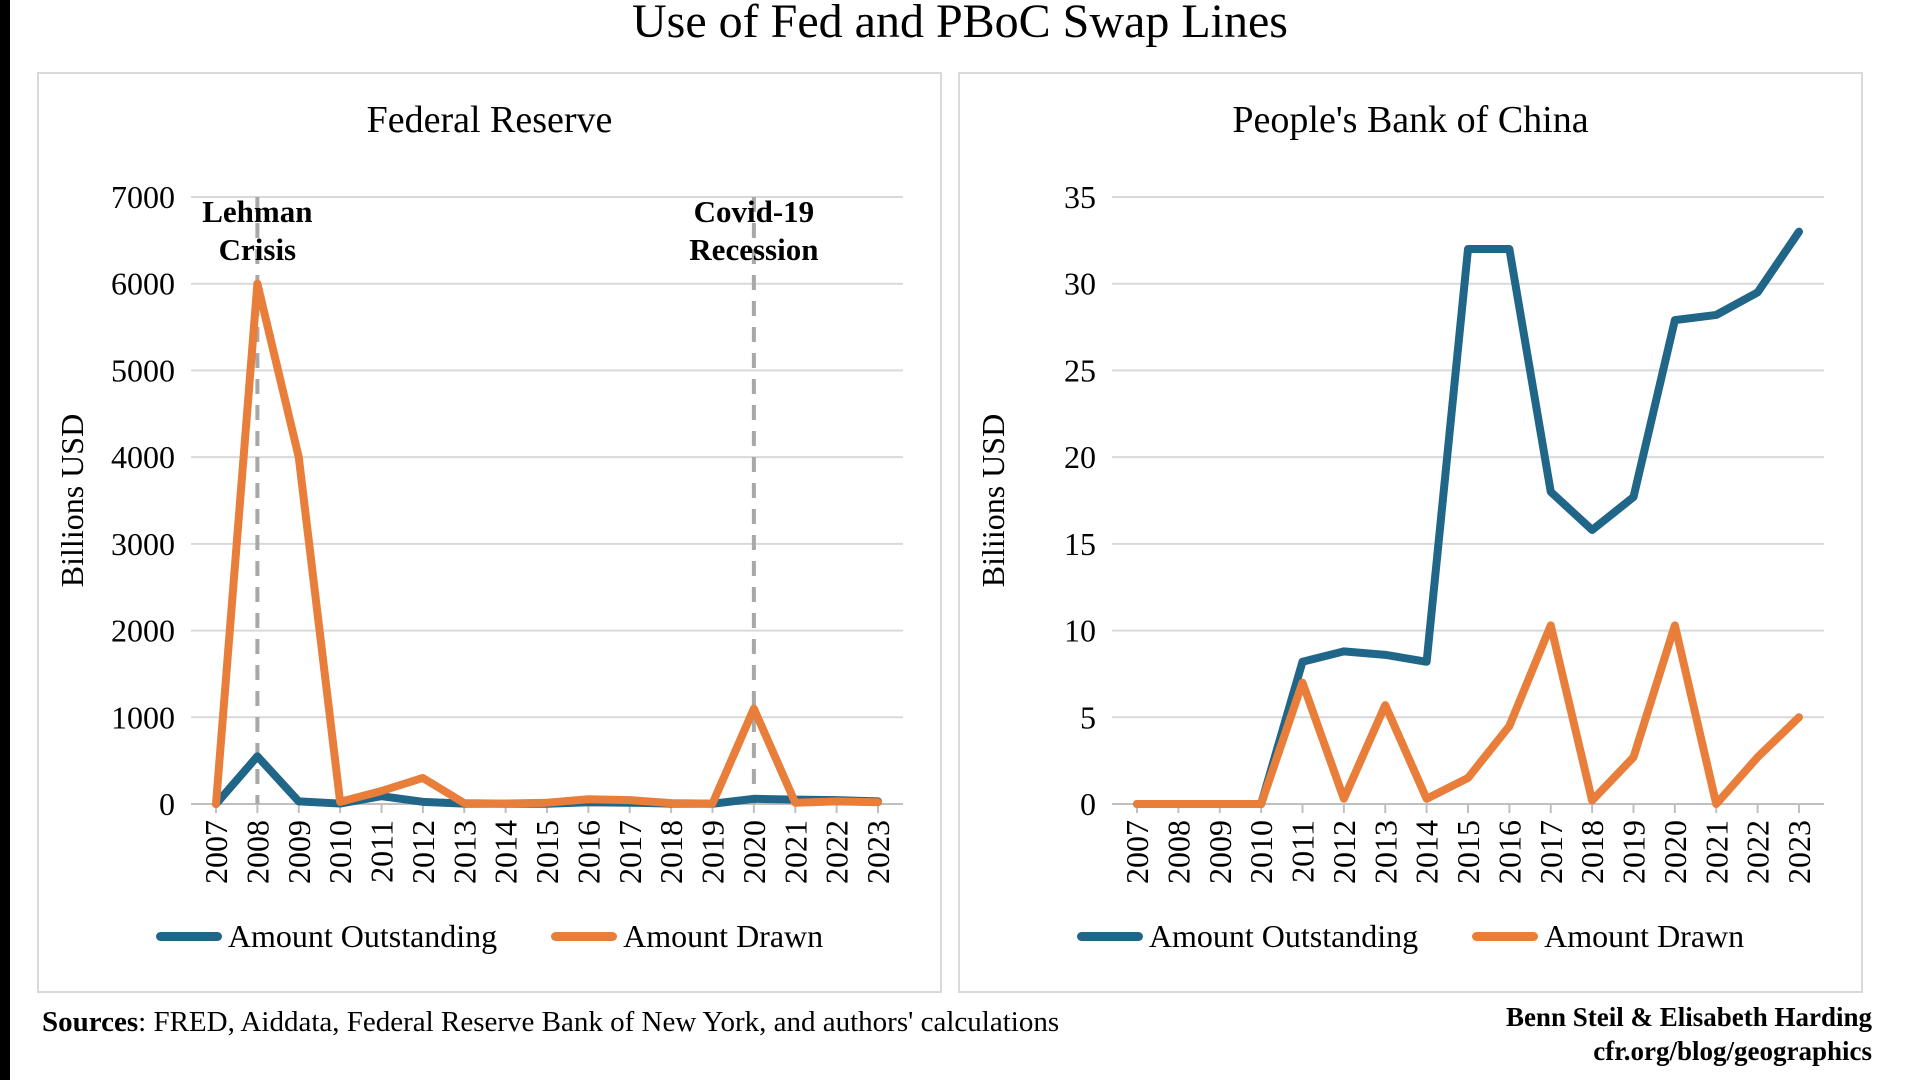 The width and height of the screenshot is (1920, 1080). Describe the element at coordinates (143, 457) in the screenshot. I see `y-tick-label: 4000` at that location.